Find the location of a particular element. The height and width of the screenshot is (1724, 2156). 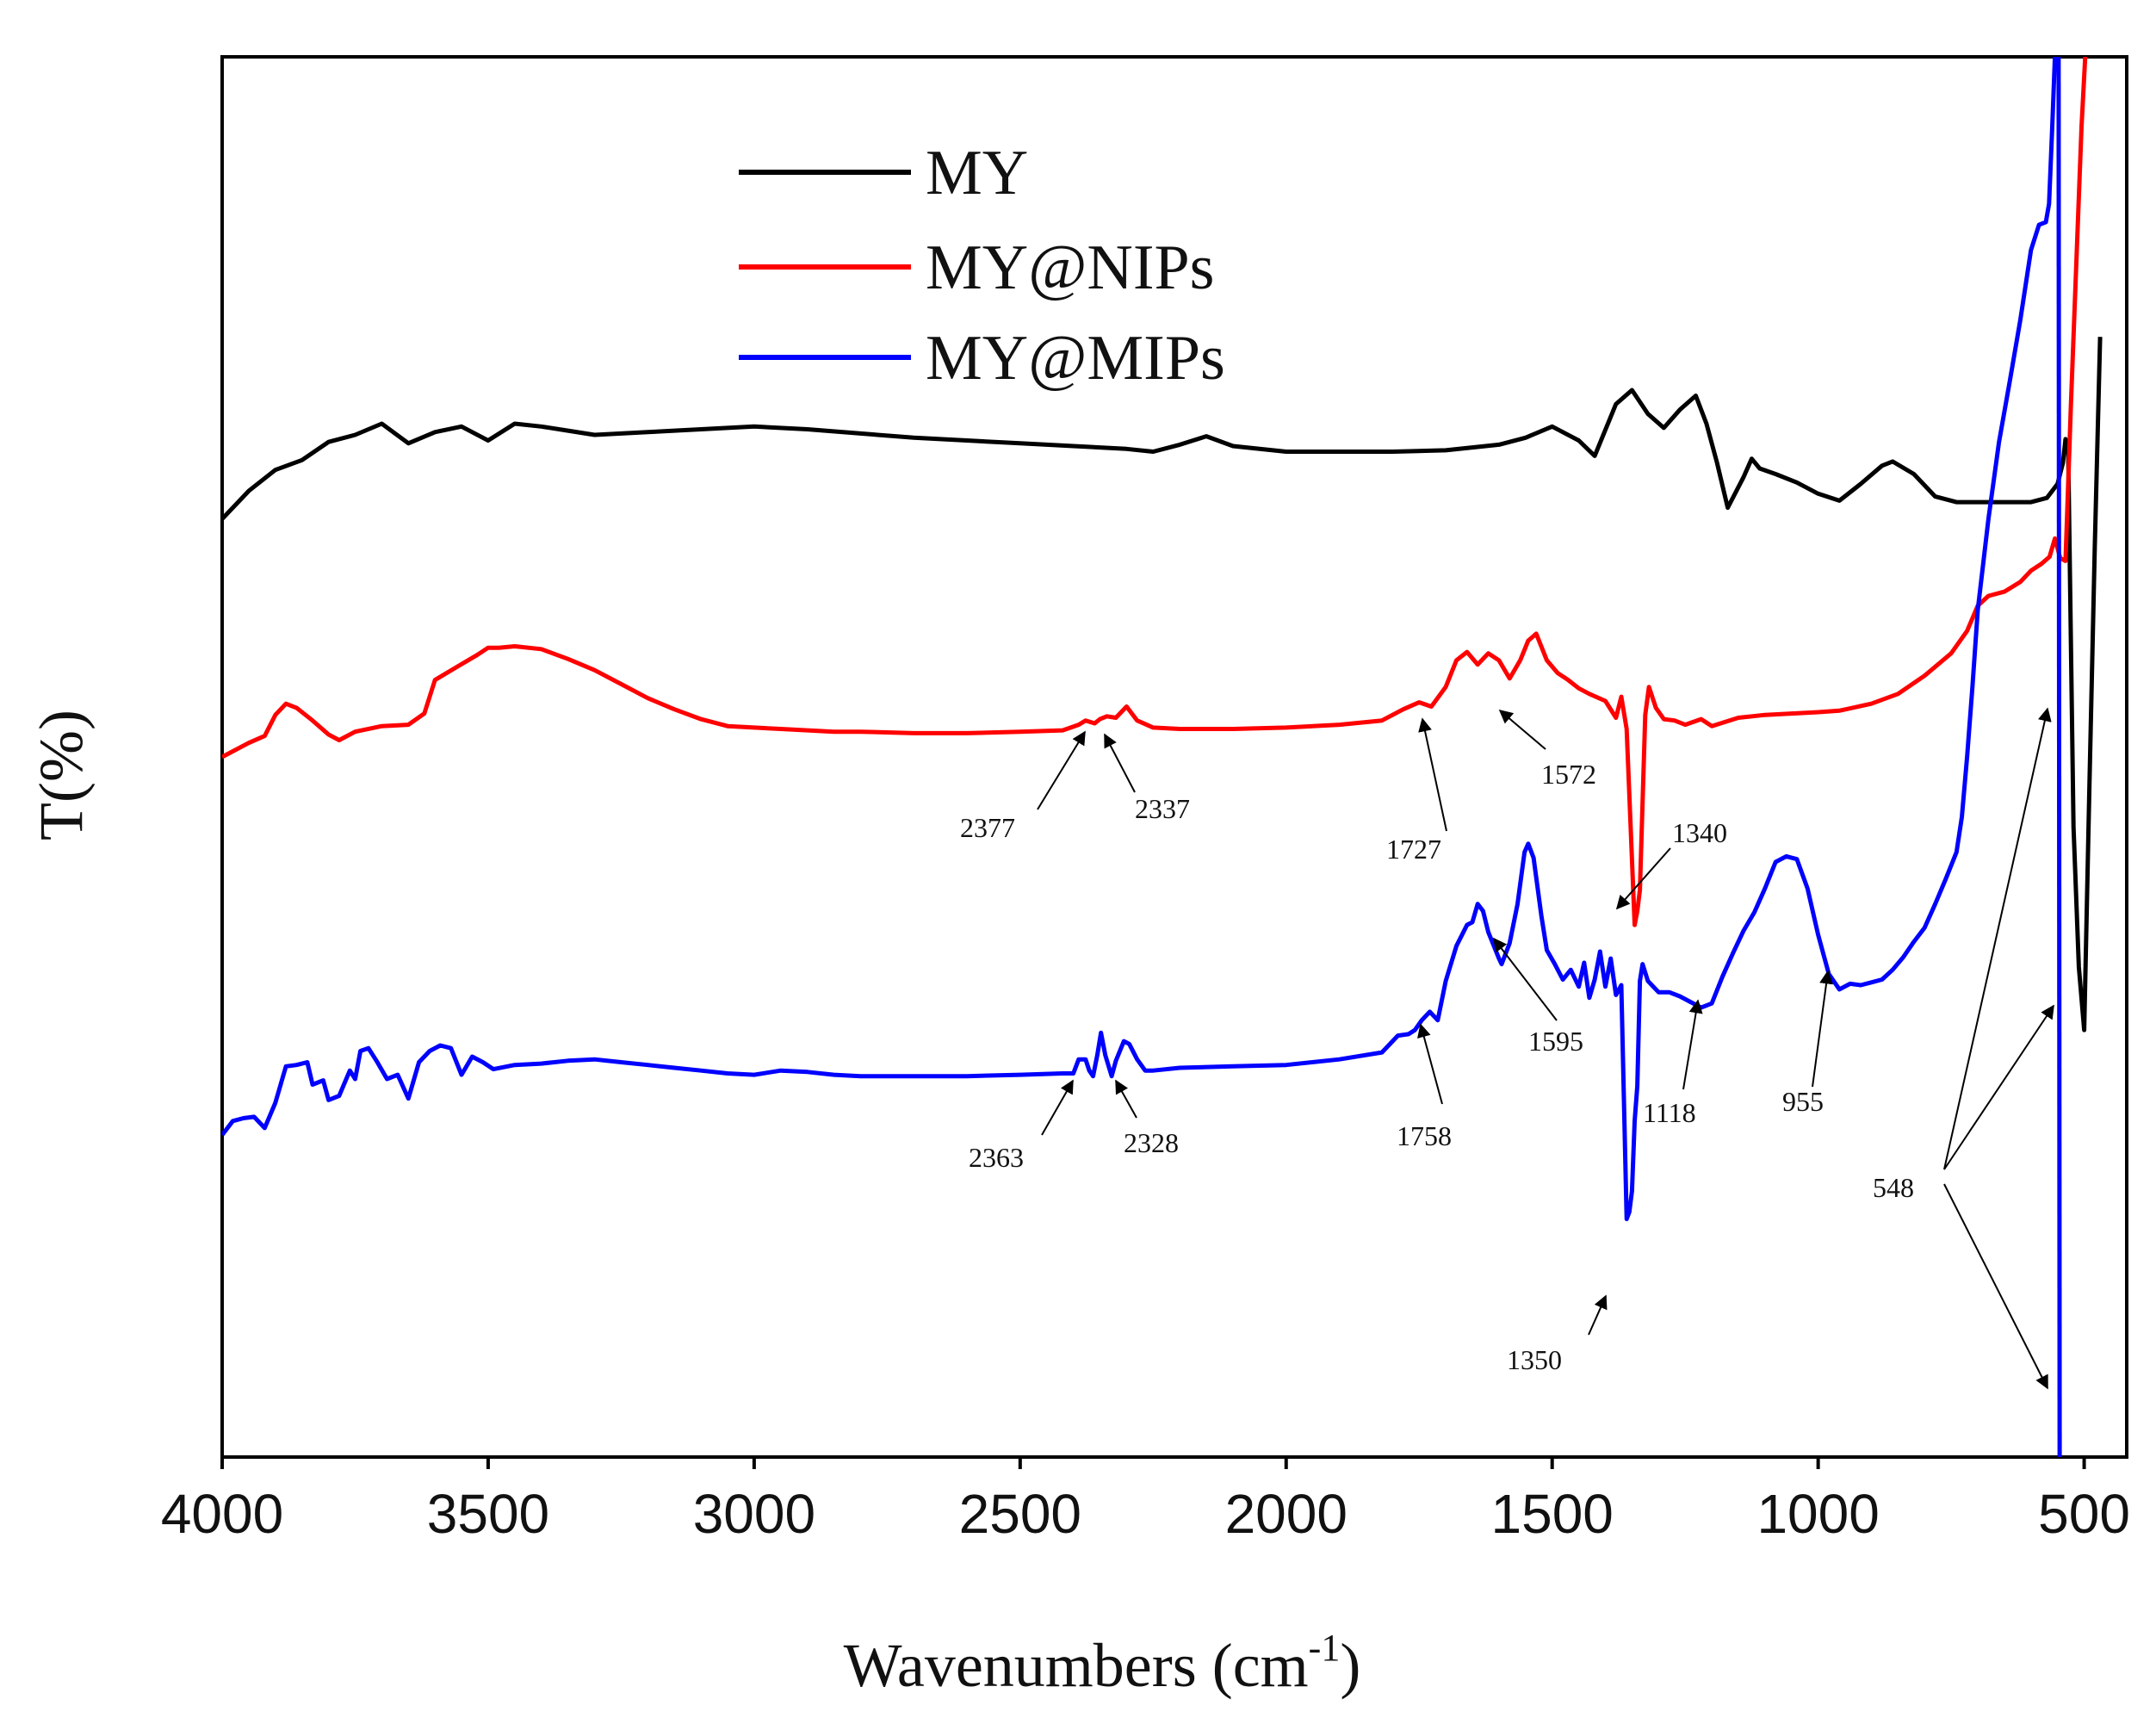

x-tick-label-1500: 1500 is located at coordinates (1552, 1514).